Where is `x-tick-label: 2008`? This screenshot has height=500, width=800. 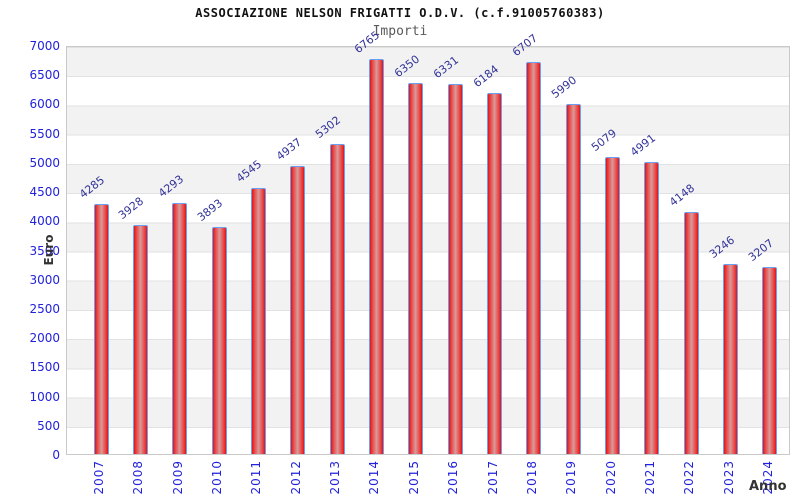
x-tick-label: 2008 is located at coordinates (138, 477).